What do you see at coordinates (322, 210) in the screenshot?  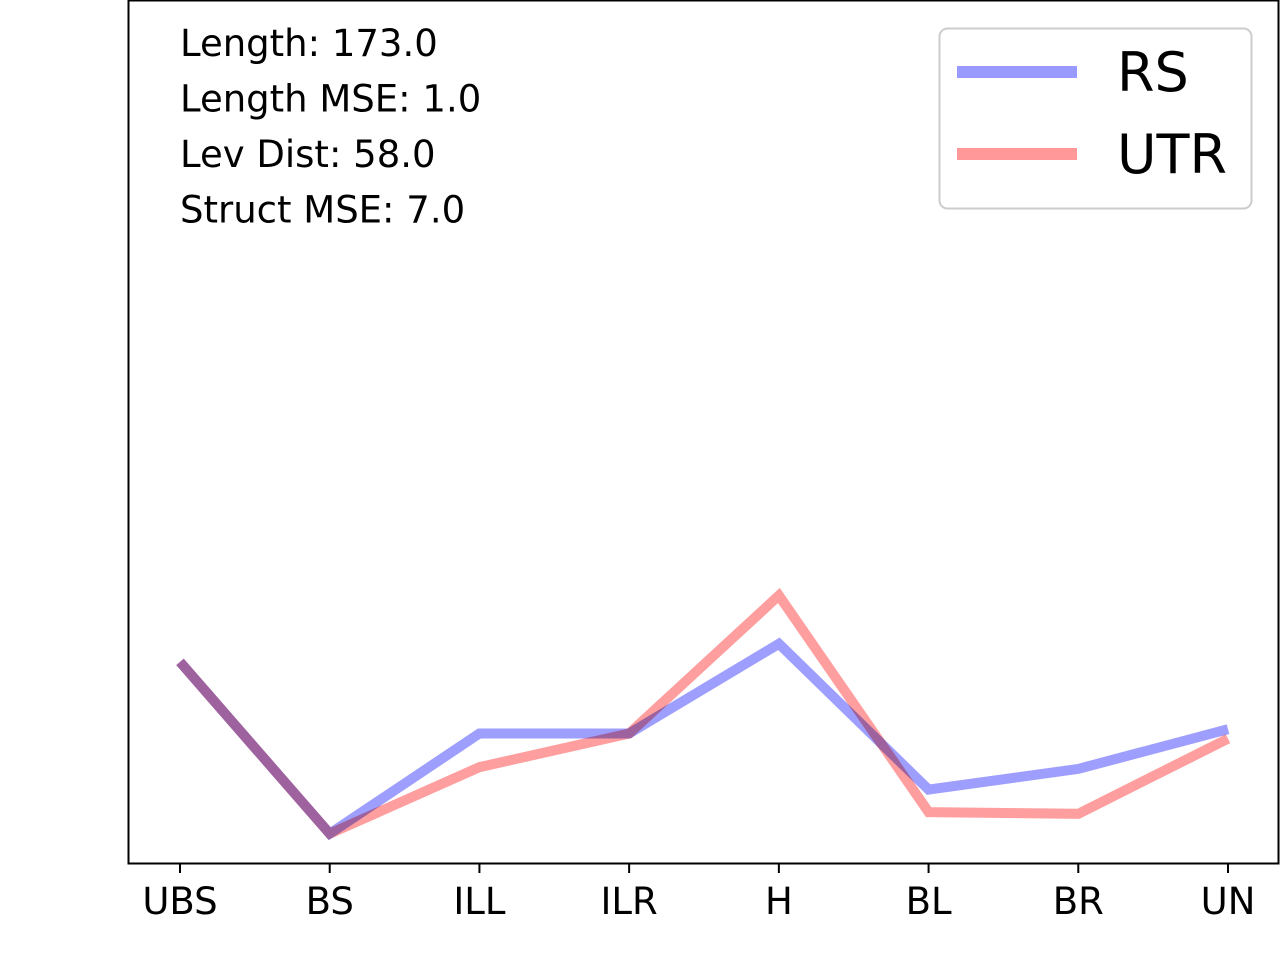 I see `stat-line: Struct MSE: 7.0` at bounding box center [322, 210].